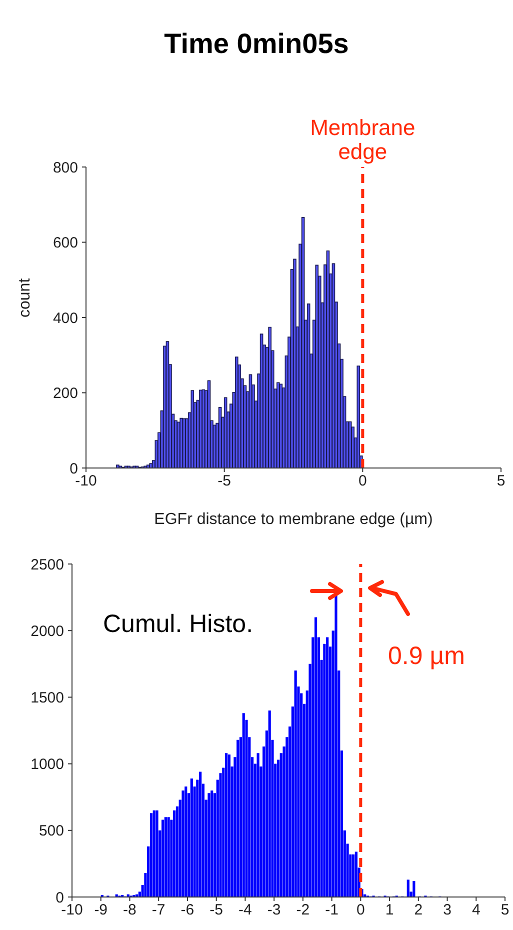 The image size is (513, 930). What do you see at coordinates (129, 910) in the screenshot?
I see `x-tick-label: -8` at bounding box center [129, 910].